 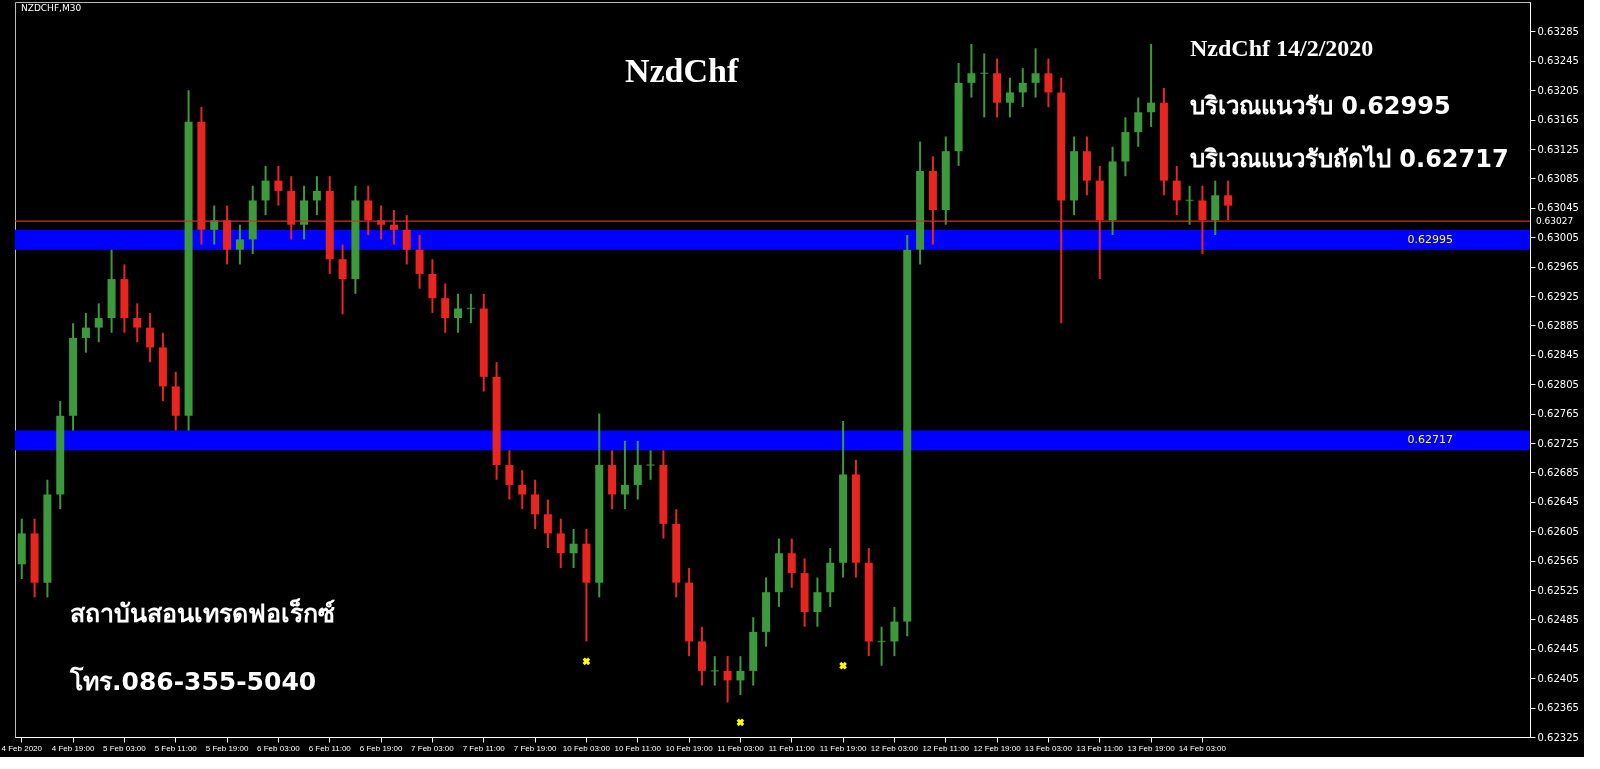 I want to click on x-tick-label: 5 Feb 11:00, so click(x=176, y=748).